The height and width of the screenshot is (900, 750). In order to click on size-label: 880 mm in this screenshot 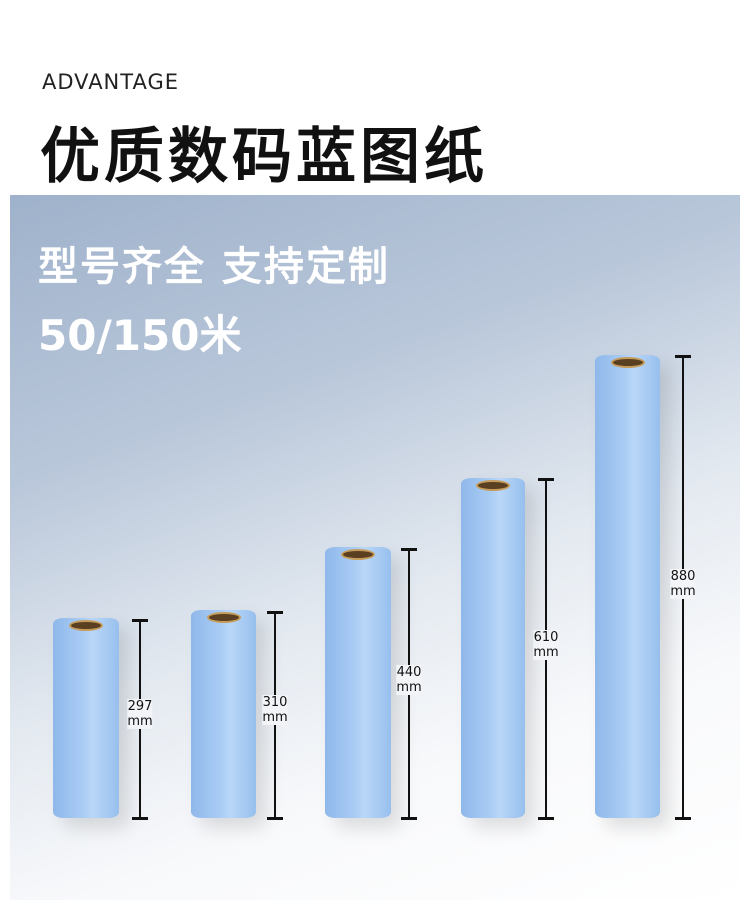, I will do `click(683, 584)`.